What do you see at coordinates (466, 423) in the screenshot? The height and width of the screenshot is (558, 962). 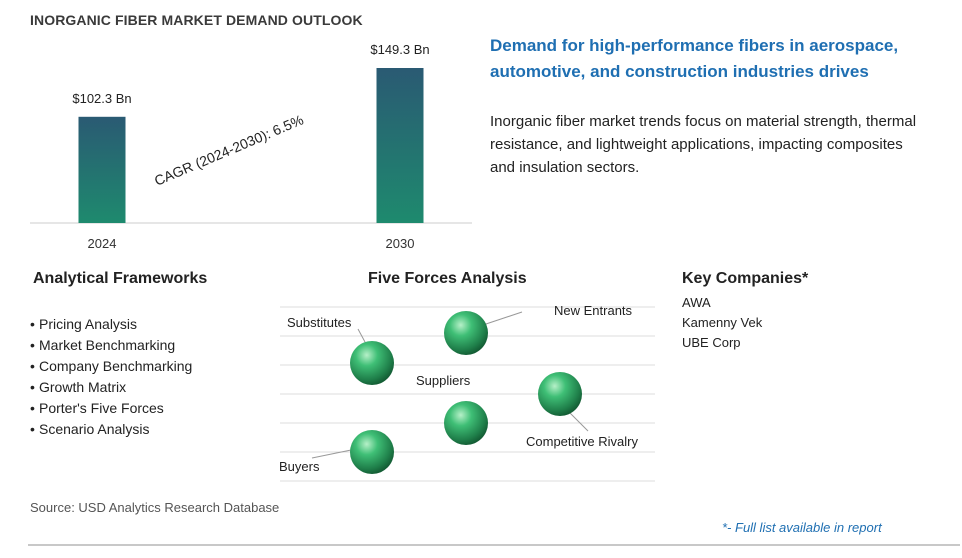 I see `suppliers-sphere` at bounding box center [466, 423].